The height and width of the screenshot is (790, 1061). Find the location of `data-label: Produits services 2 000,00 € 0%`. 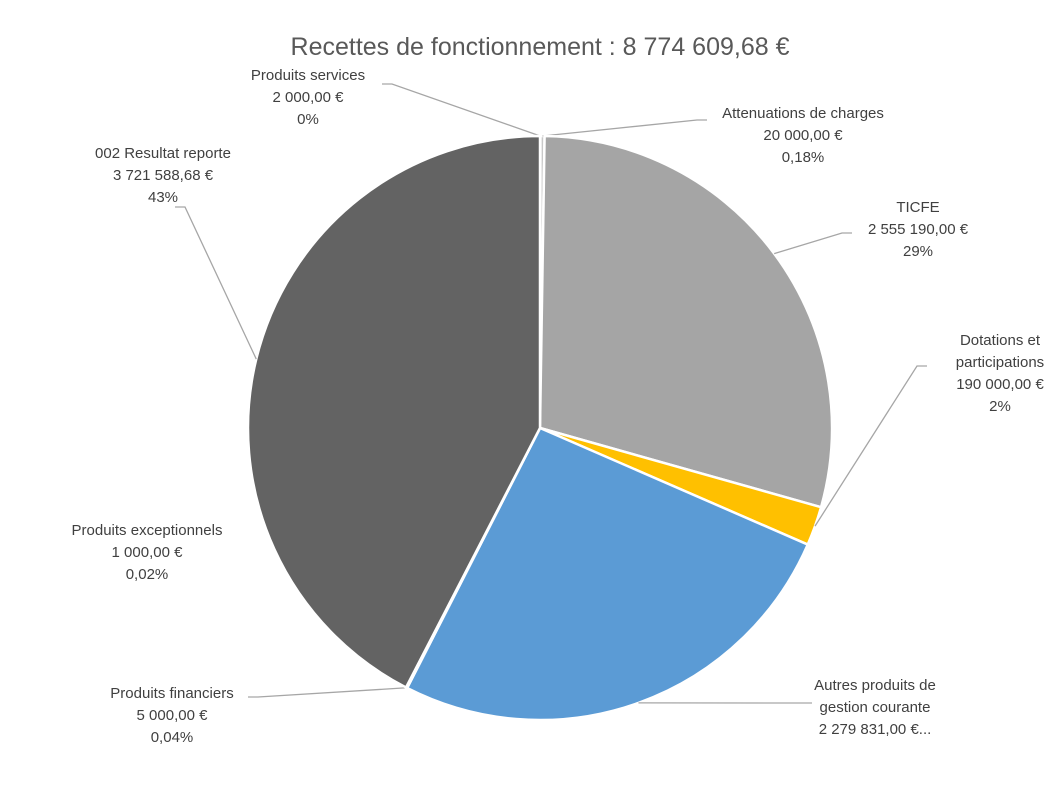

data-label: Produits services 2 000,00 € 0% is located at coordinates (308, 98).